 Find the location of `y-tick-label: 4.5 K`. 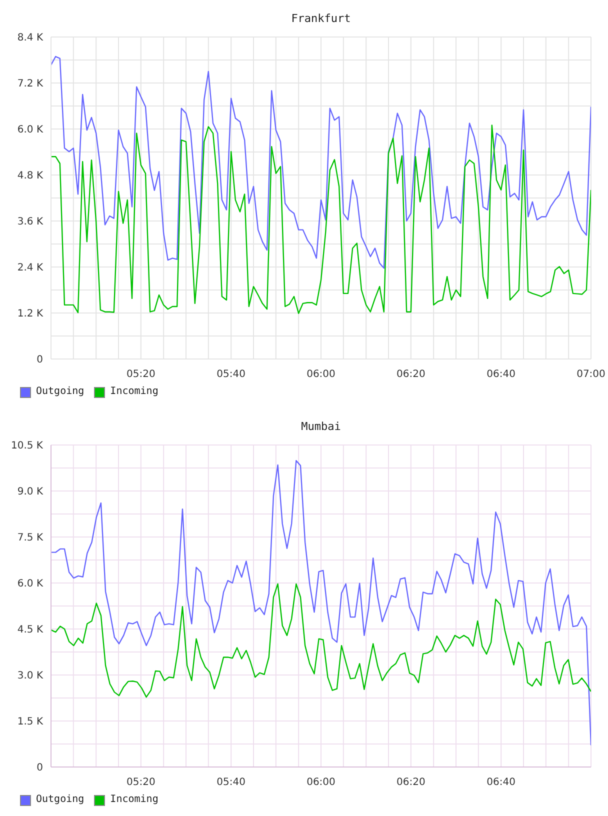

y-tick-label: 4.5 K is located at coordinates (30, 630).